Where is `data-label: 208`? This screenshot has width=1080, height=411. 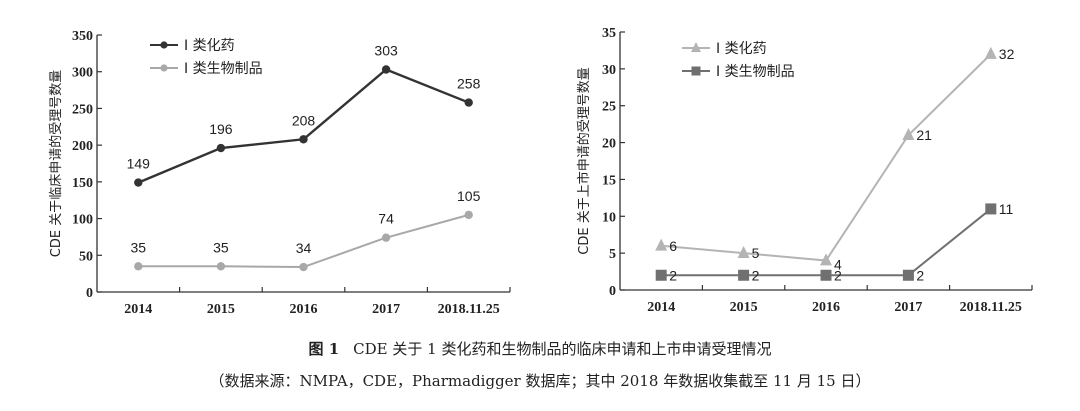 data-label: 208 is located at coordinates (304, 120).